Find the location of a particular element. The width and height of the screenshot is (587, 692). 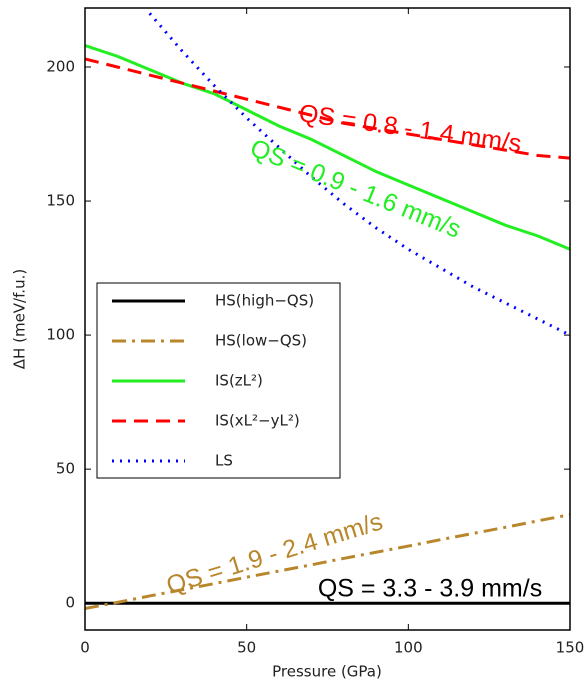

legend-label: LS is located at coordinates (224, 461).